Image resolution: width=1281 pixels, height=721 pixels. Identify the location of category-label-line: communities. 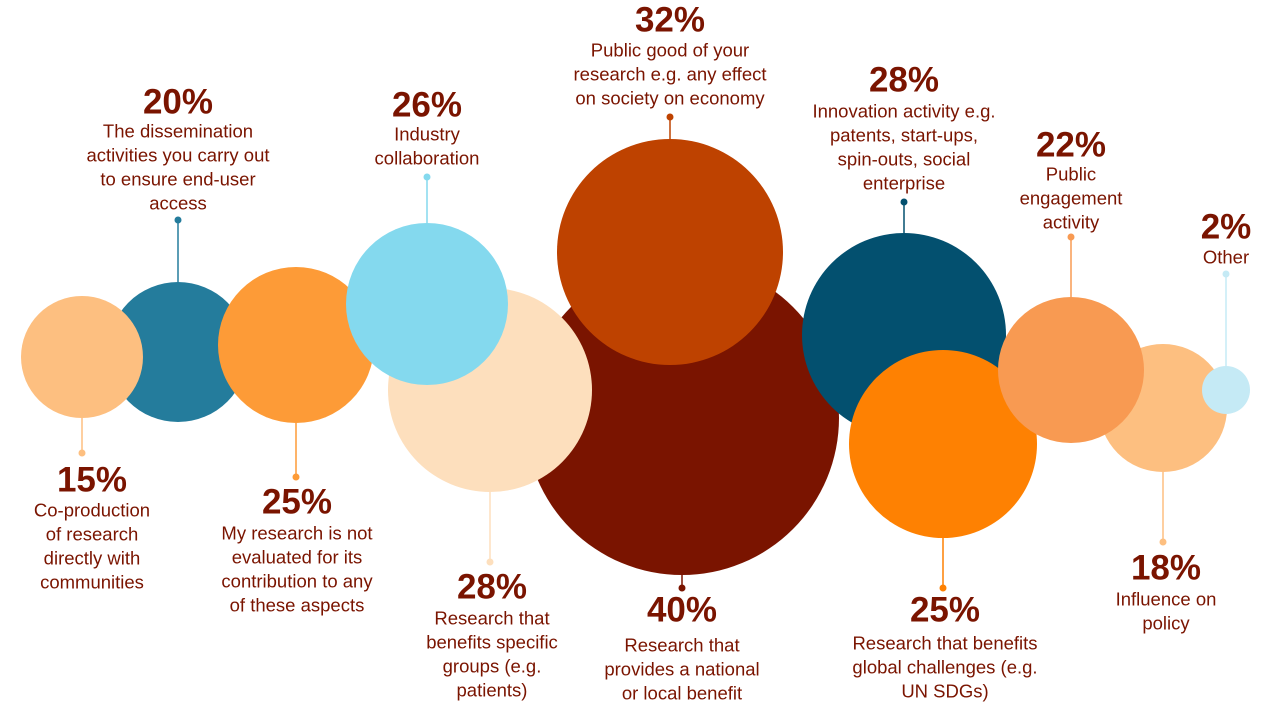
(92, 582).